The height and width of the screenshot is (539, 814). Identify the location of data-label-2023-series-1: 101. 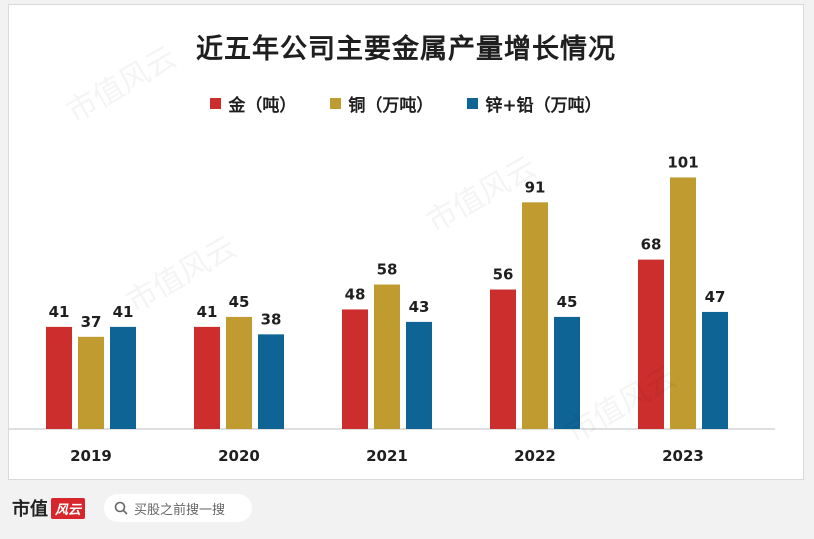
(682, 162).